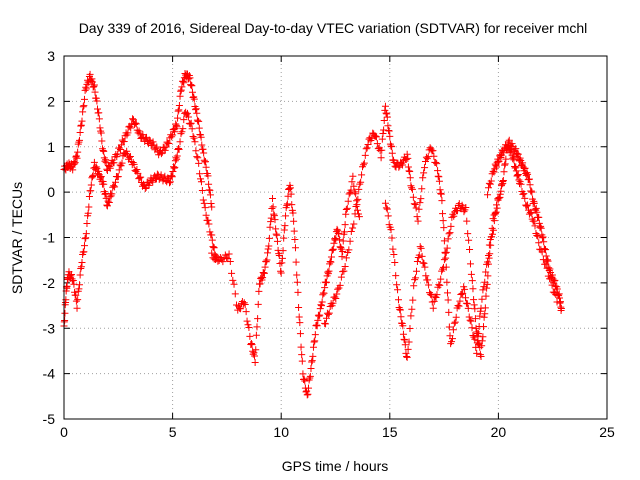 The height and width of the screenshot is (480, 640). What do you see at coordinates (524, 225) in the screenshot?
I see `series-track-f` at bounding box center [524, 225].